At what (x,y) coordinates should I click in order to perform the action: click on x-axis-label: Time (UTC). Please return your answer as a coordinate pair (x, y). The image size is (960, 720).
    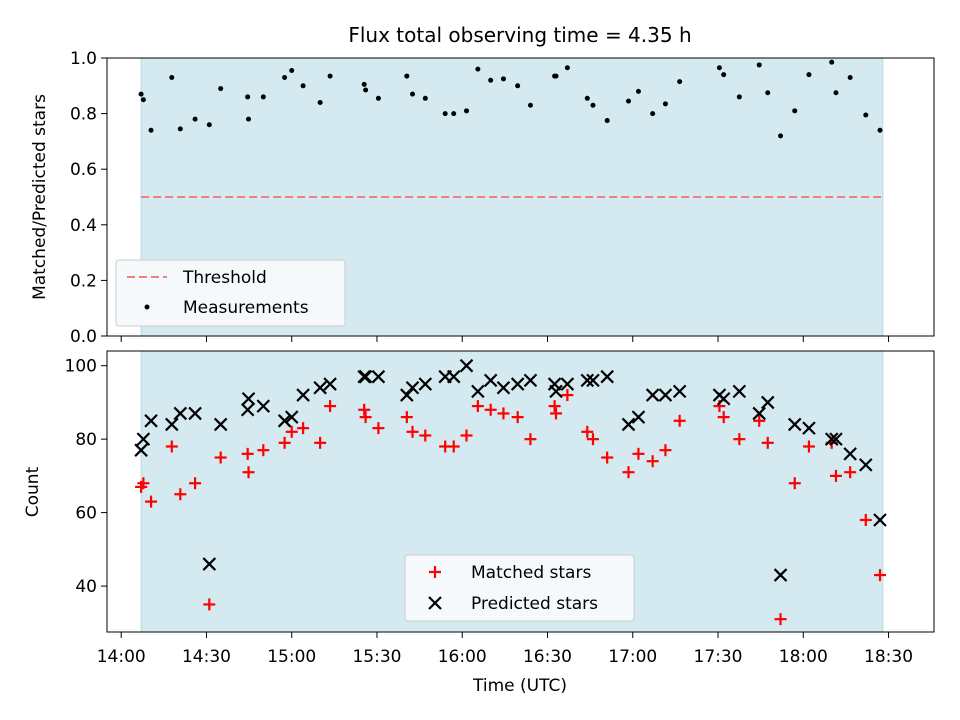
    Looking at the image, I should click on (519, 686).